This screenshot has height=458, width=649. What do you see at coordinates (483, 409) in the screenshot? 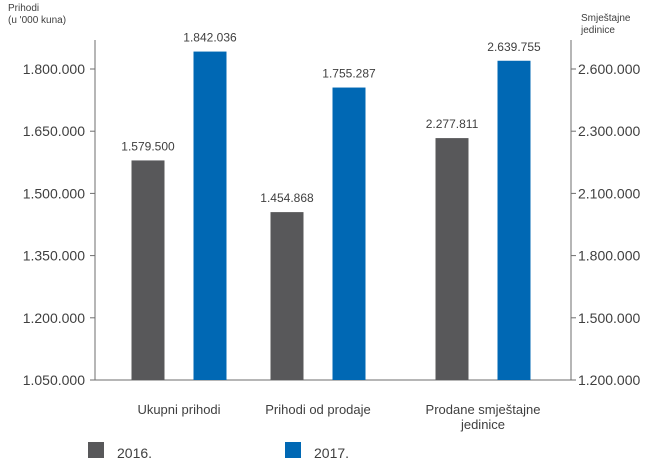
I see `category-label: Prodane smještajne` at bounding box center [483, 409].